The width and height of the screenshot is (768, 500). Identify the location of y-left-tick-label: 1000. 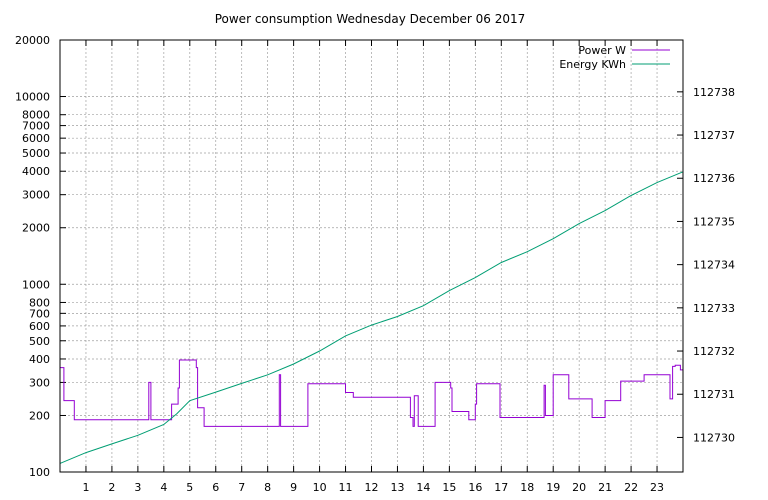
(36, 284).